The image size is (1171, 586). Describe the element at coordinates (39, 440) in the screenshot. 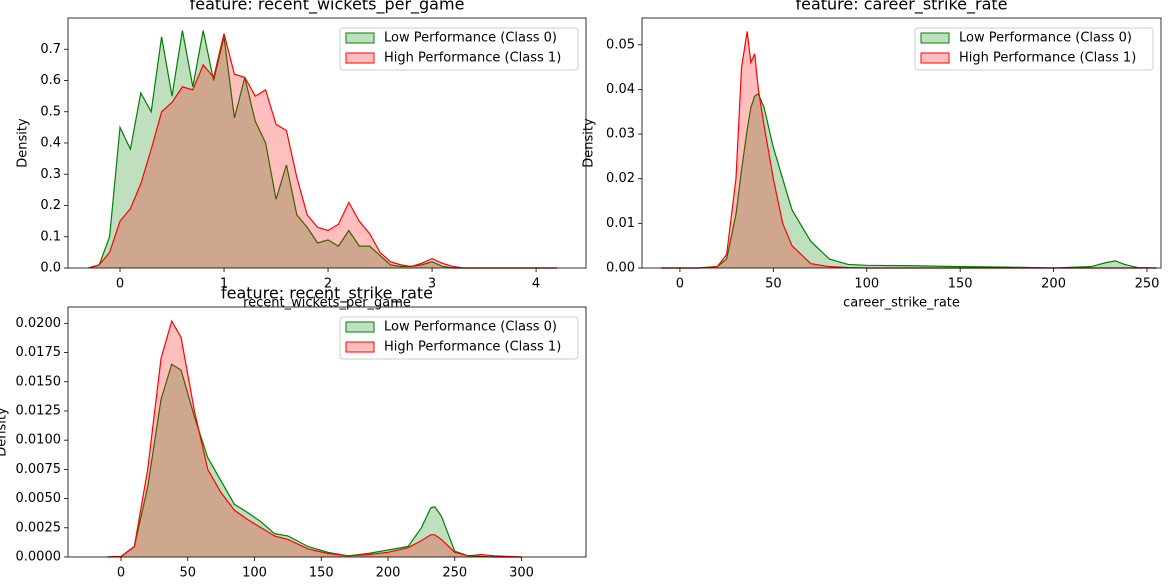

I see `y-tick-label: 0.0100` at that location.